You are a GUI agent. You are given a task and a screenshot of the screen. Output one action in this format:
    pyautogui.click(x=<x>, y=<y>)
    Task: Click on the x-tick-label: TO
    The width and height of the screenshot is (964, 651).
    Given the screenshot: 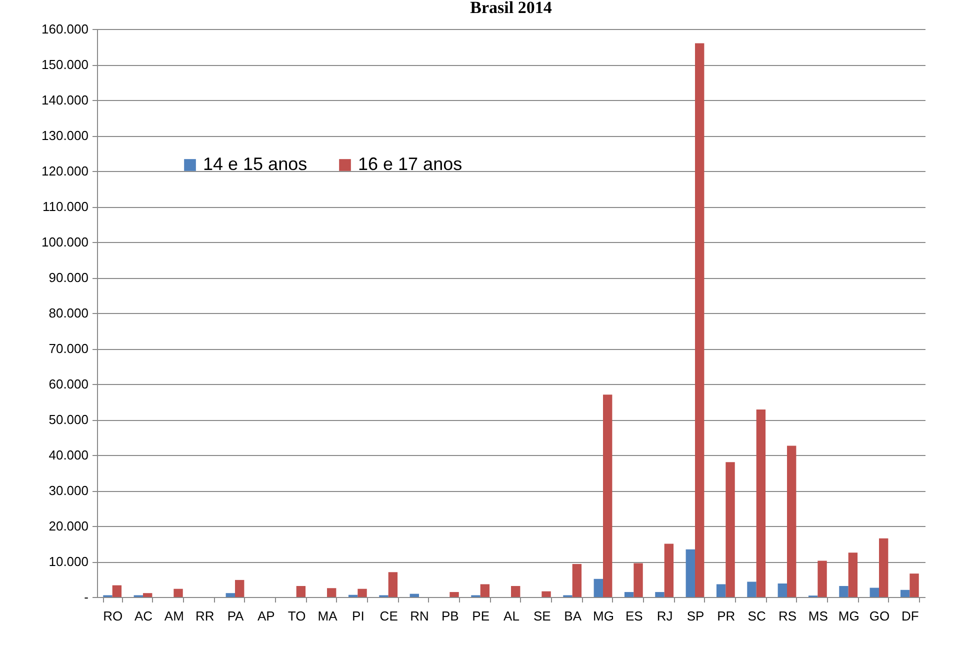 What is the action you would take?
    pyautogui.click(x=297, y=616)
    